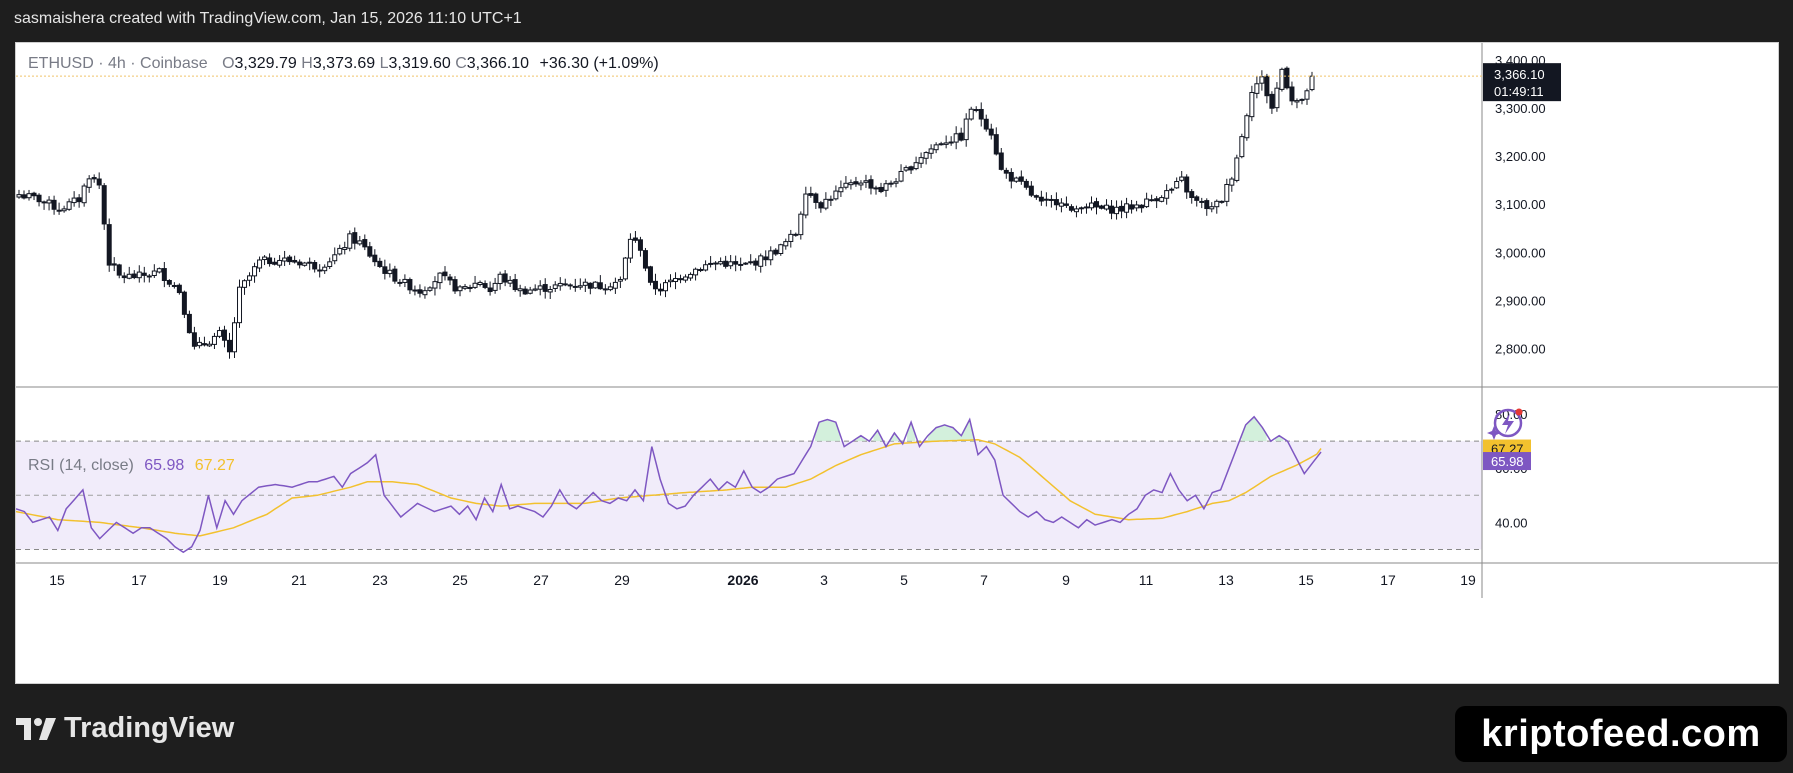 Image resolution: width=1793 pixels, height=773 pixels. I want to click on lightning-icon, so click(1505, 424).